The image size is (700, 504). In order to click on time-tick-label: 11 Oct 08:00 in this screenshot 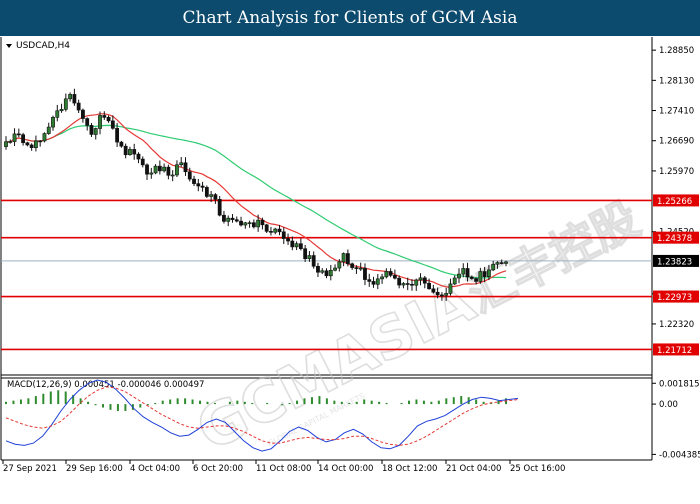, I will do `click(283, 469)`.